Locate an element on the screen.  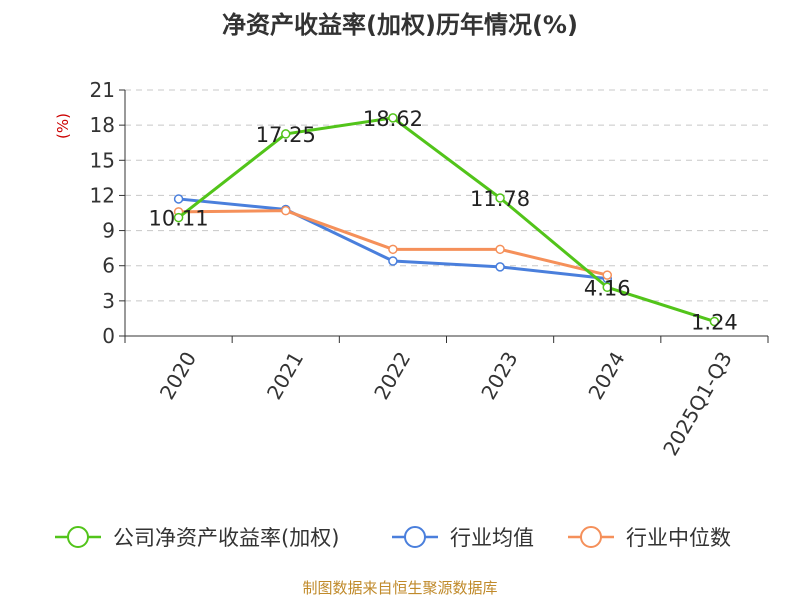
data-label: 11.78 is located at coordinates (500, 199).